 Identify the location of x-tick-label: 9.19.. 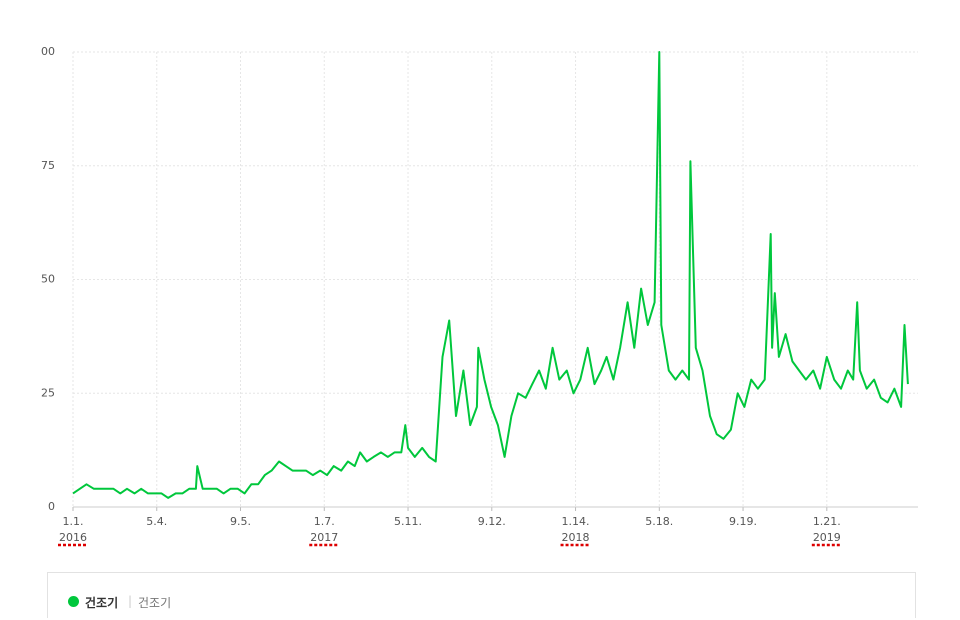
(743, 521).